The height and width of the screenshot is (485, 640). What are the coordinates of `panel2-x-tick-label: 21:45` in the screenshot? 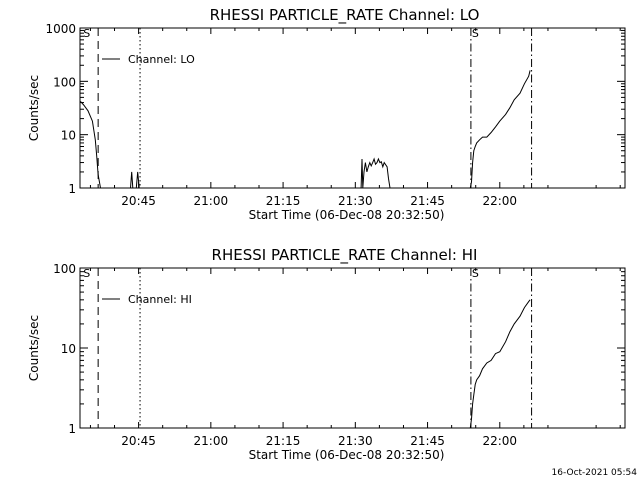 It's located at (427, 441).